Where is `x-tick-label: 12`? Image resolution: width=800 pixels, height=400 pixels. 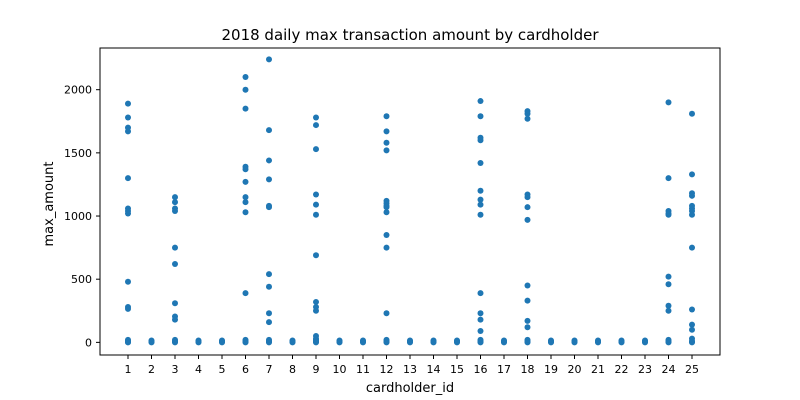
x-tick-label: 12 is located at coordinates (387, 369).